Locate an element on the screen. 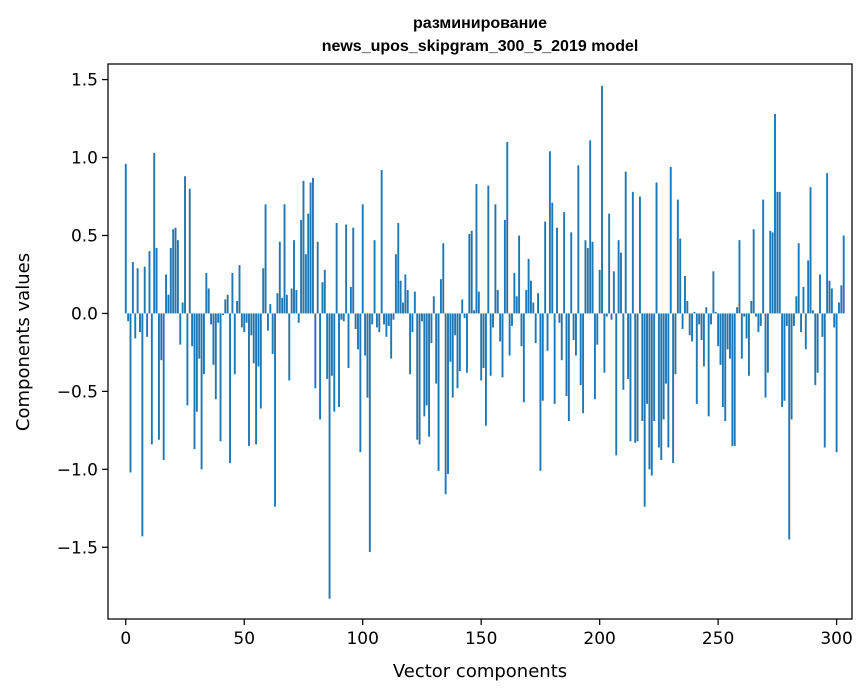 This screenshot has width=867, height=696. y-tick-label-1: −1.0 is located at coordinates (77, 470).